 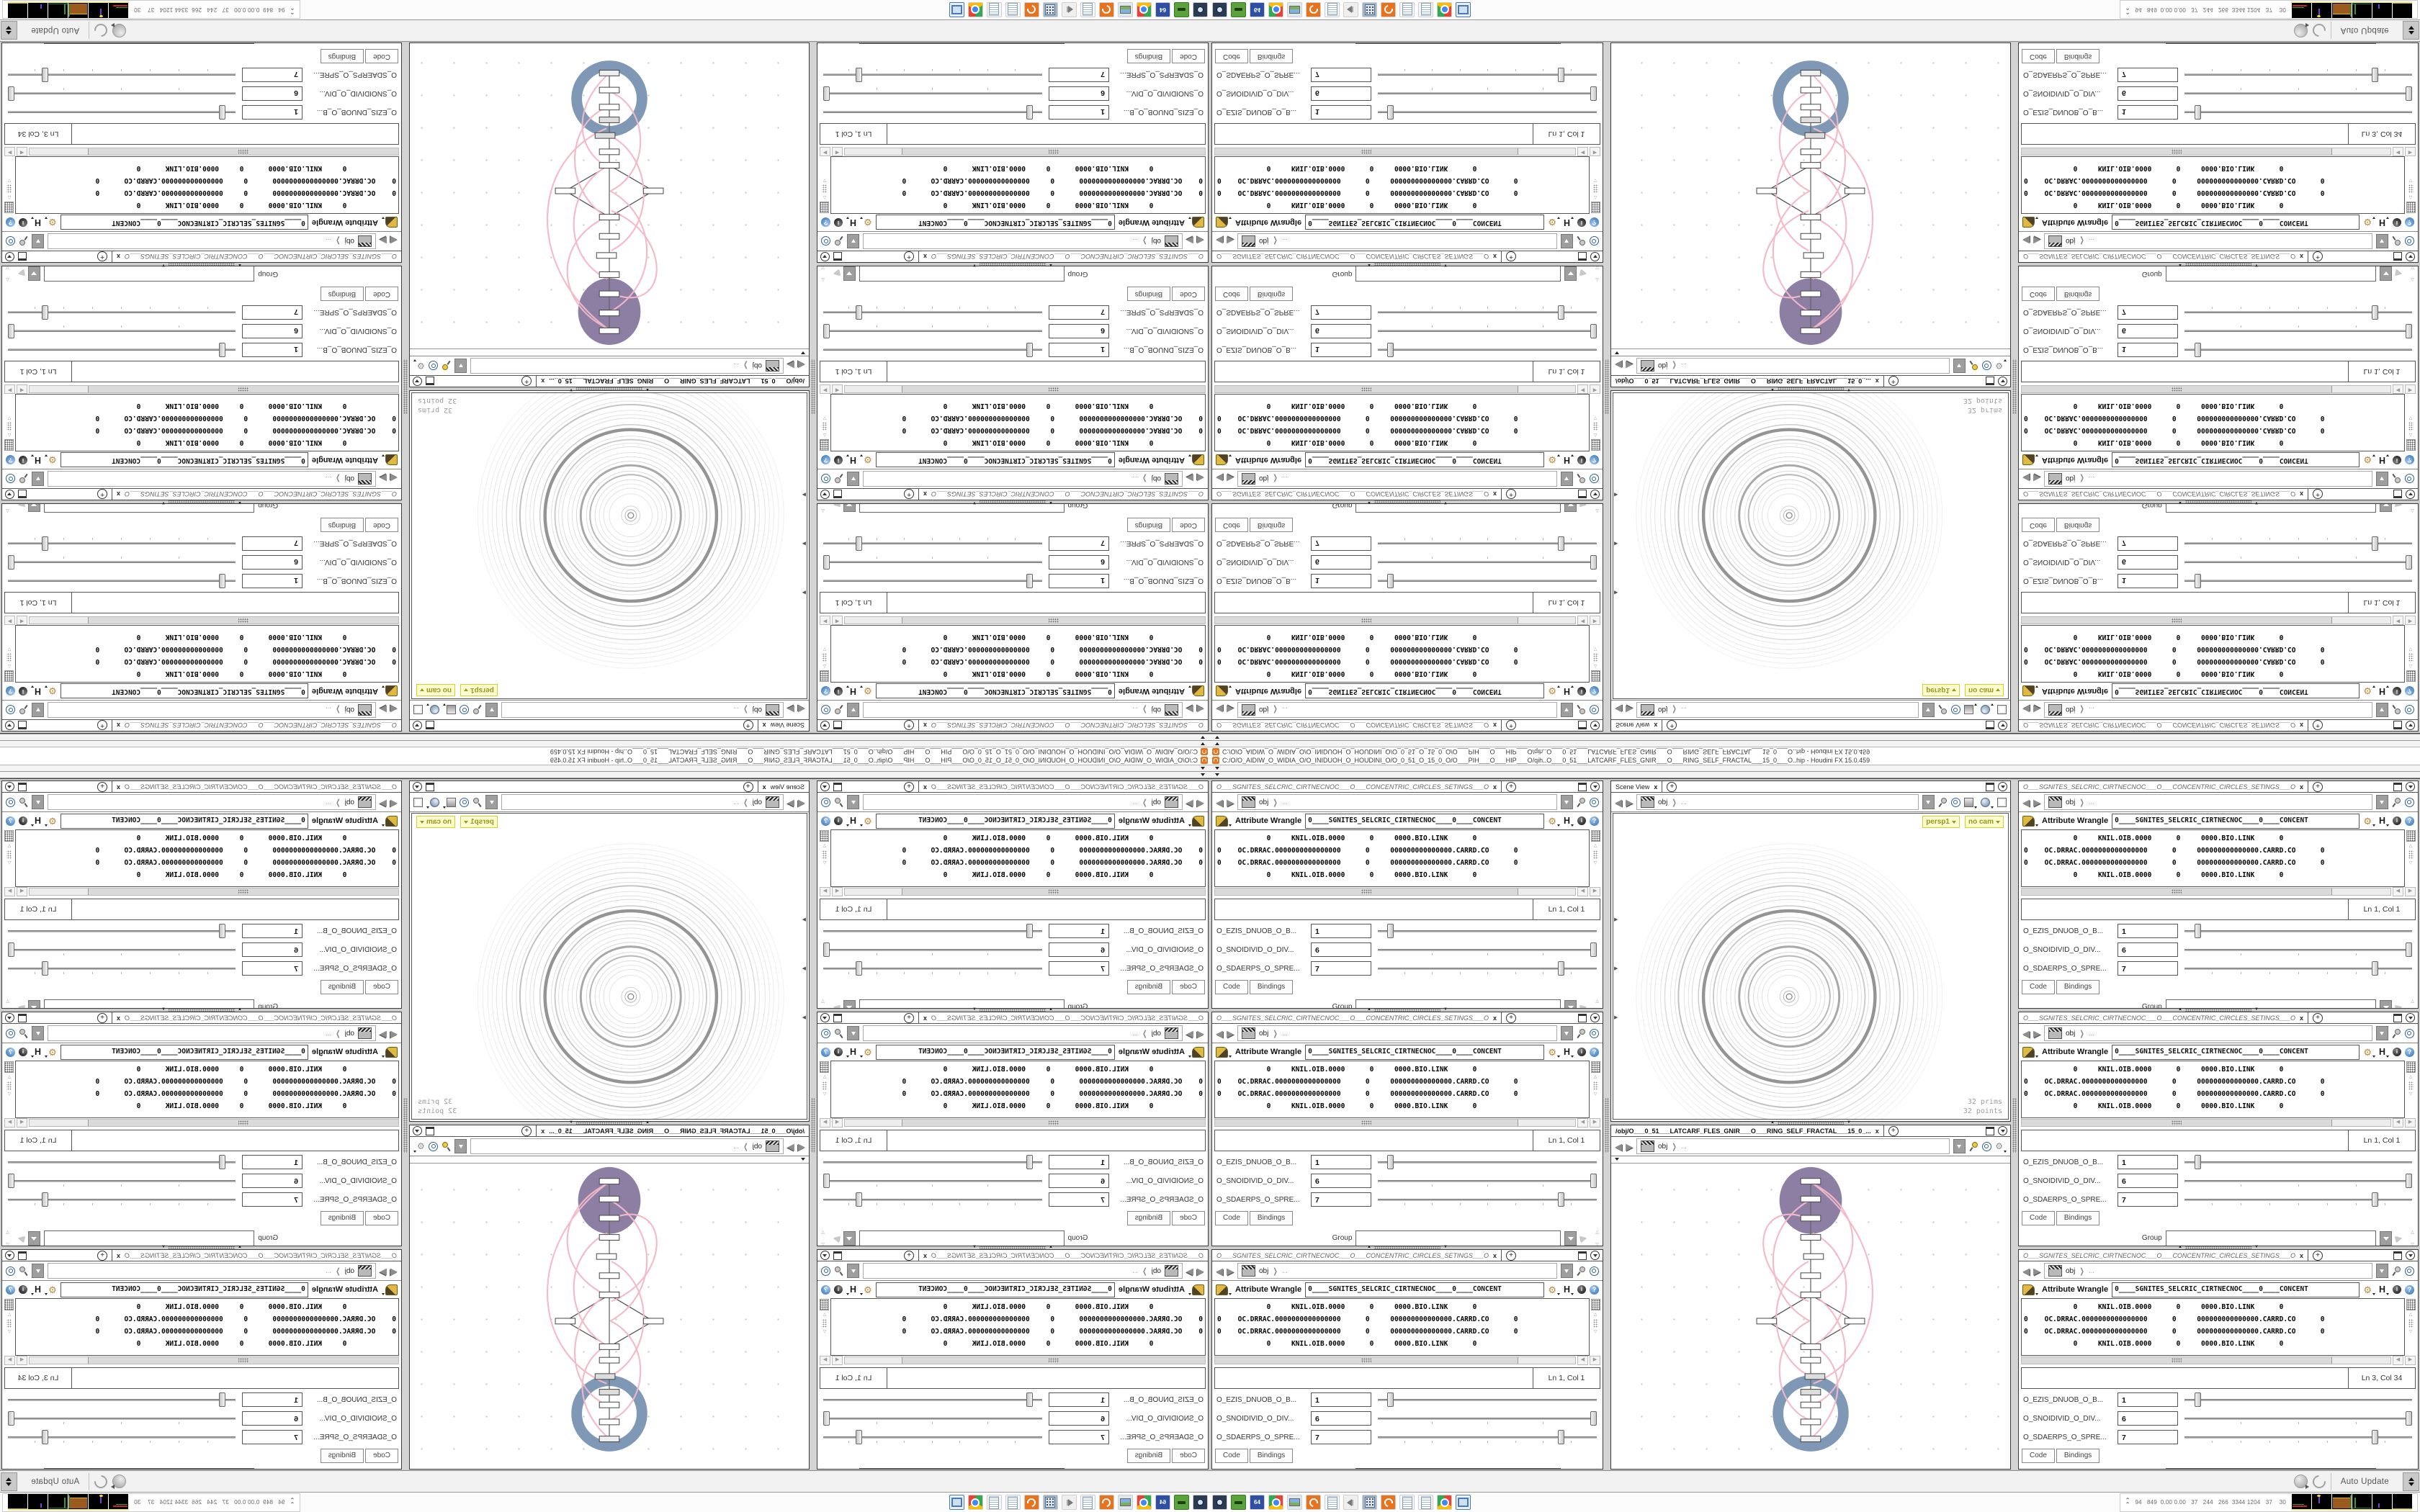 I want to click on taskbar-notepad-icon, so click(x=1425, y=9).